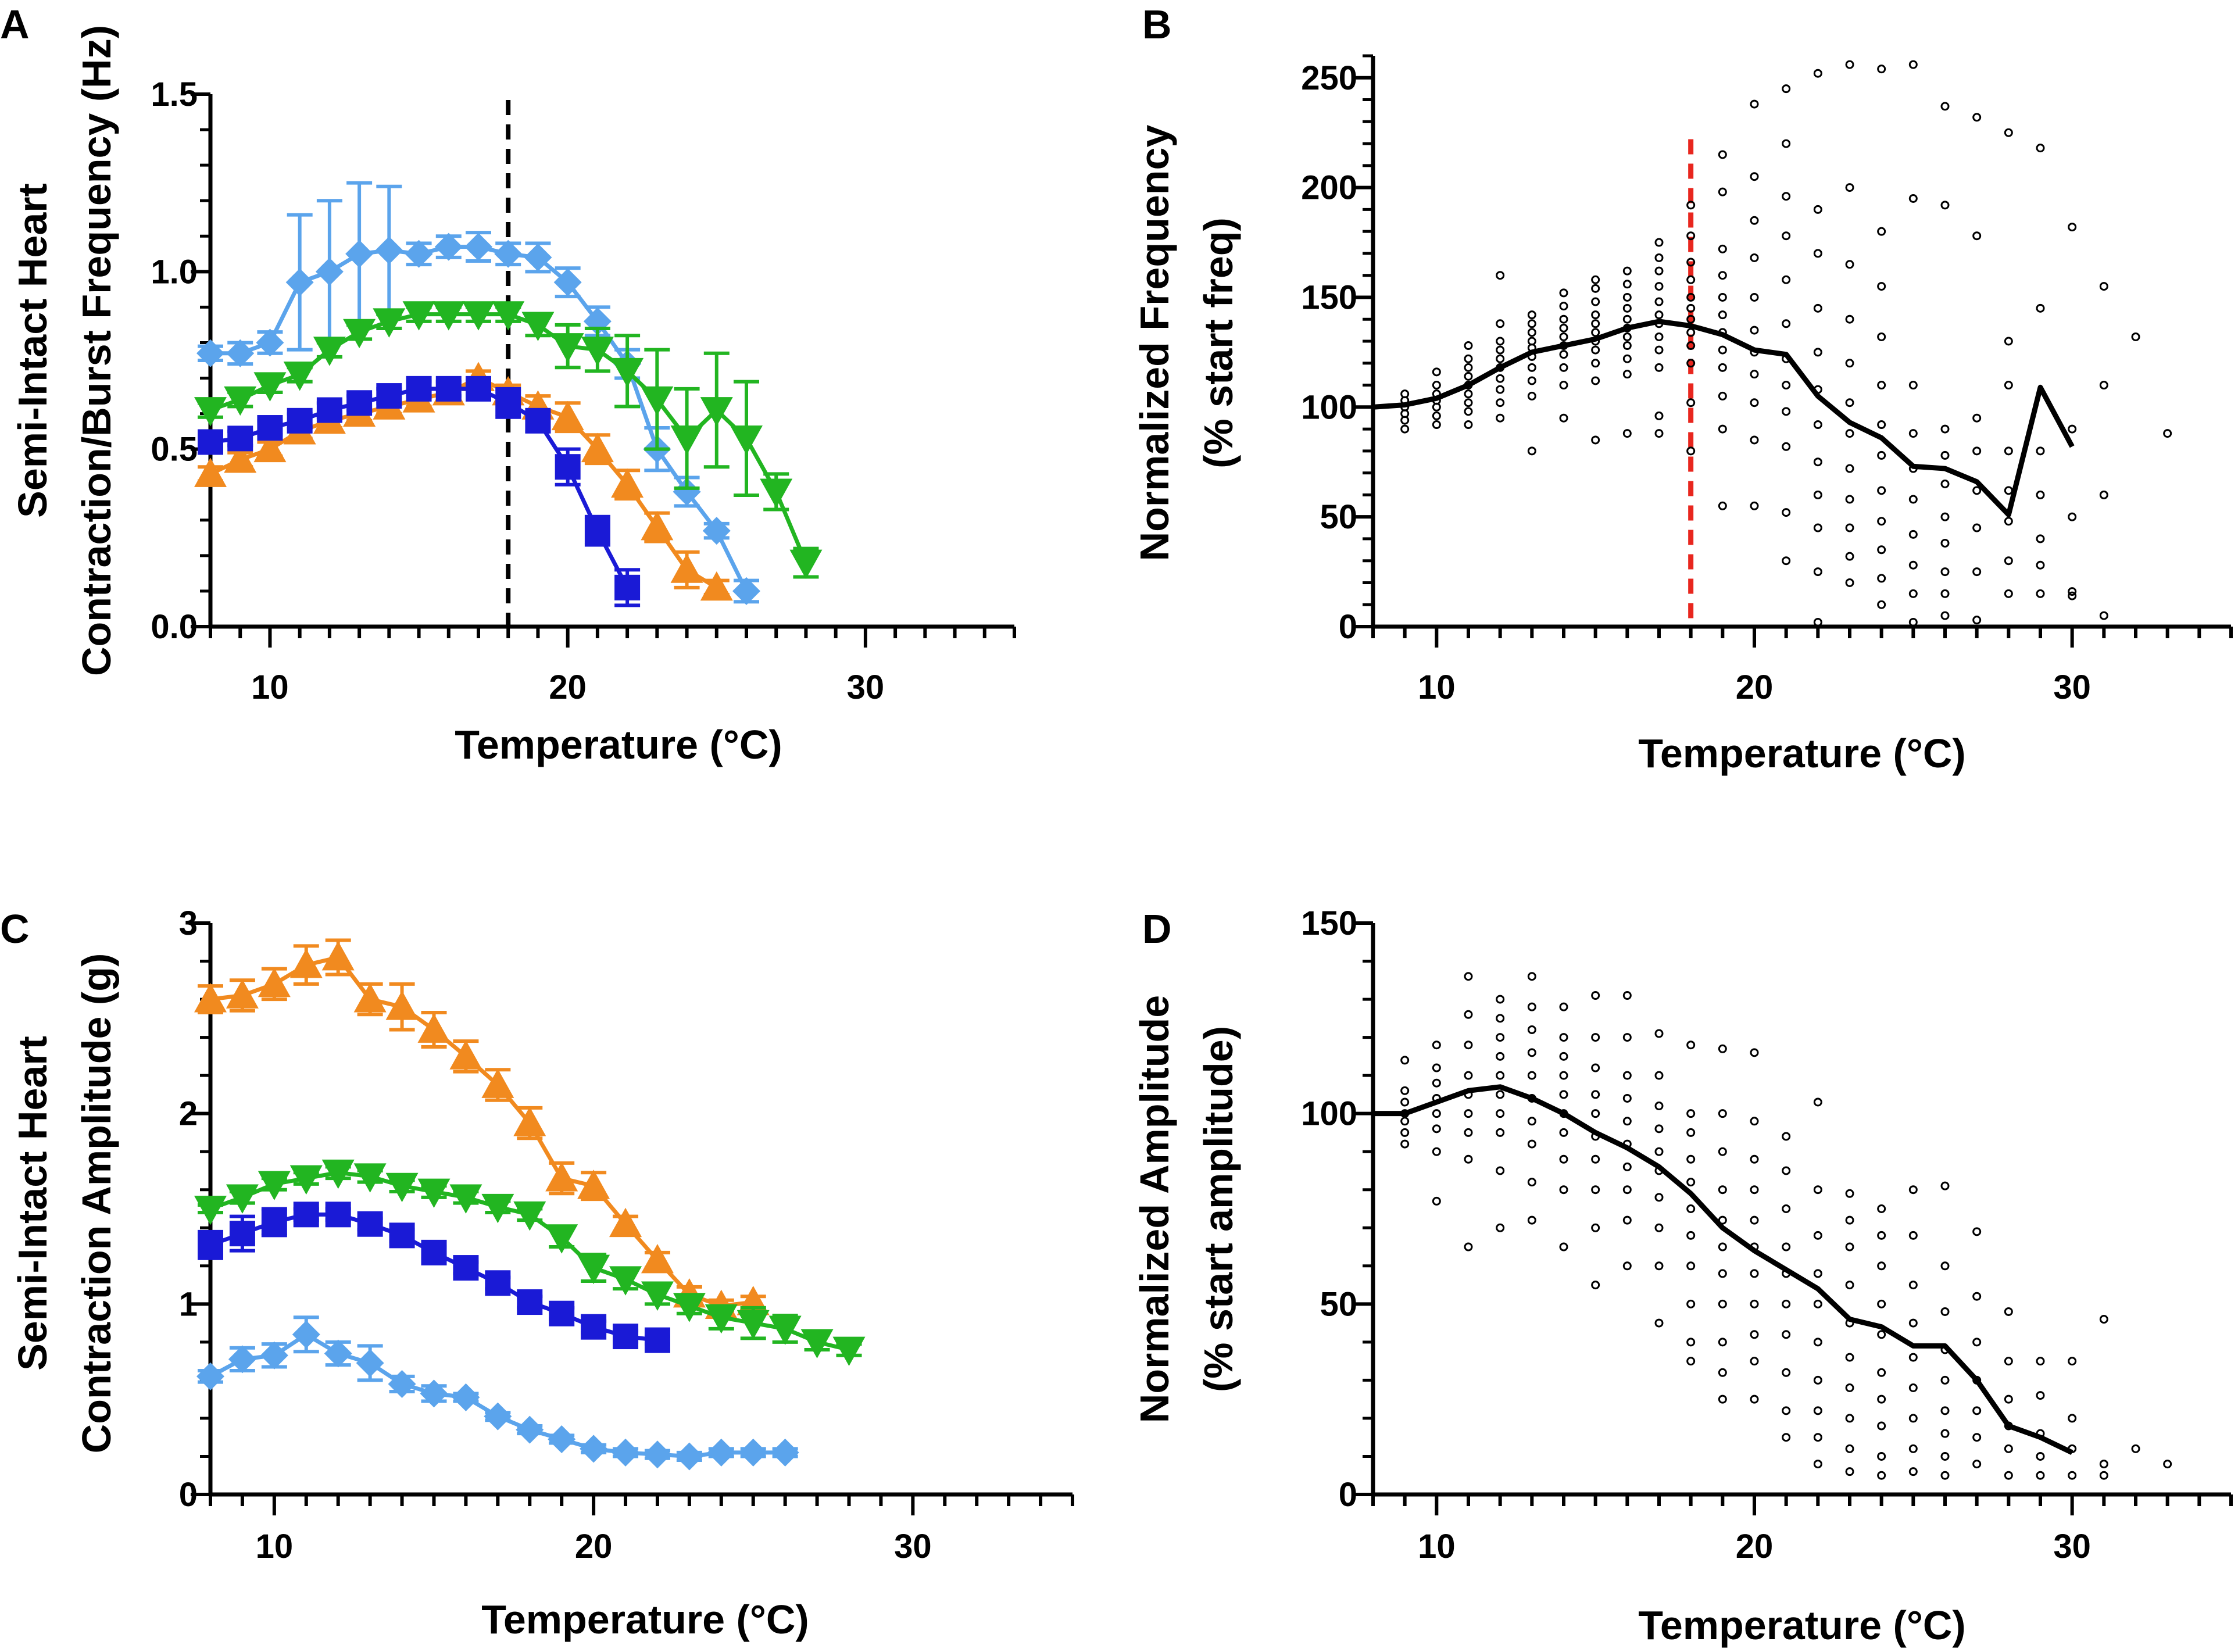 This screenshot has width=2238, height=1652. Describe the element at coordinates (1187, 1209) in the screenshot. I see `panel-d-y-axis-title: Normalized Amplitude (% start amplitude)` at that location.